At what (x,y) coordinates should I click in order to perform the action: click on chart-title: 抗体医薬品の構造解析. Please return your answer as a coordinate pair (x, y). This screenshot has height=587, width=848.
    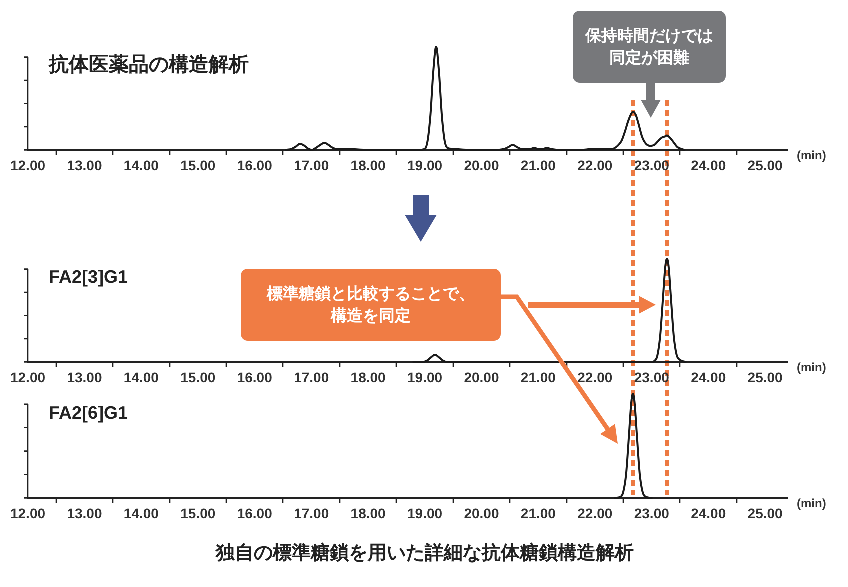
    Looking at the image, I should click on (149, 65).